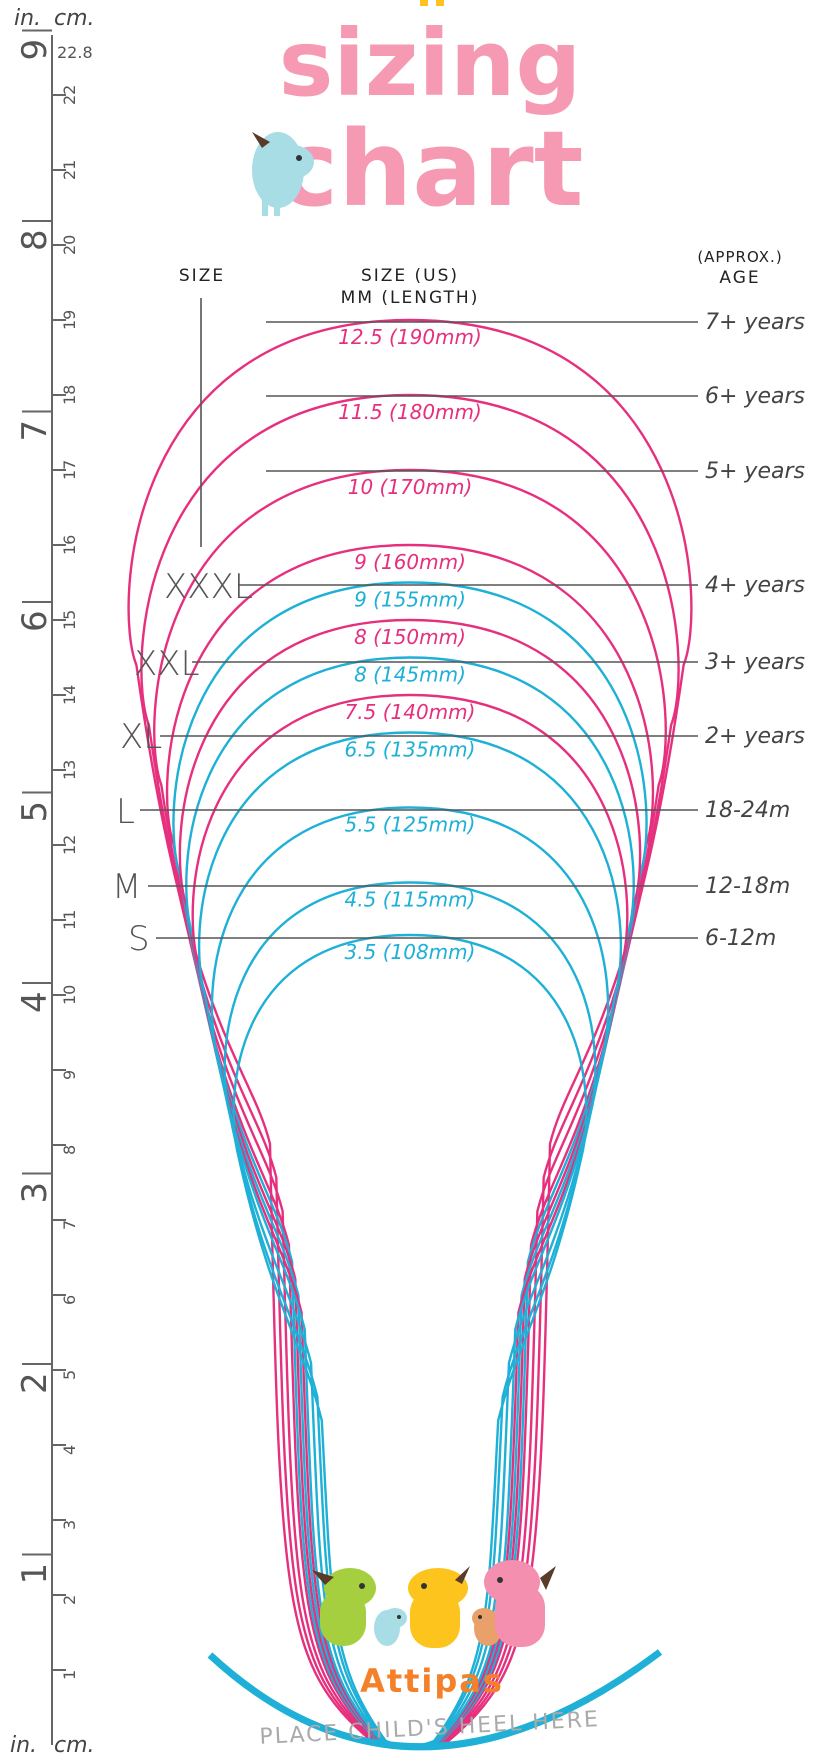 This screenshot has height=1760, width=819. What do you see at coordinates (35, 812) in the screenshot?
I see `ruler-inch-label: 5` at bounding box center [35, 812].